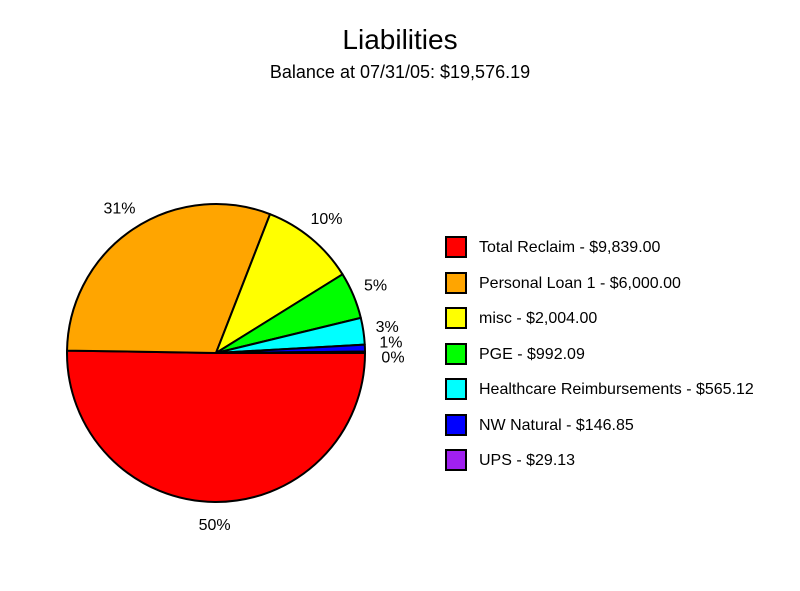 The height and width of the screenshot is (591, 800). What do you see at coordinates (290, 352) in the screenshot?
I see `pie-slice-ups` at bounding box center [290, 352].